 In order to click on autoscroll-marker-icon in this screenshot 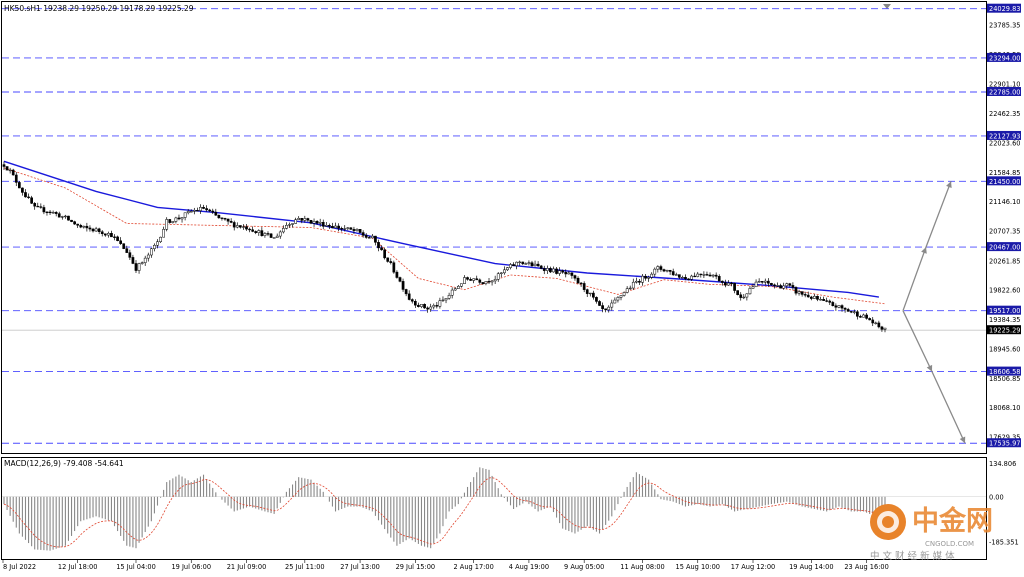, I will do `click(887, 6)`.